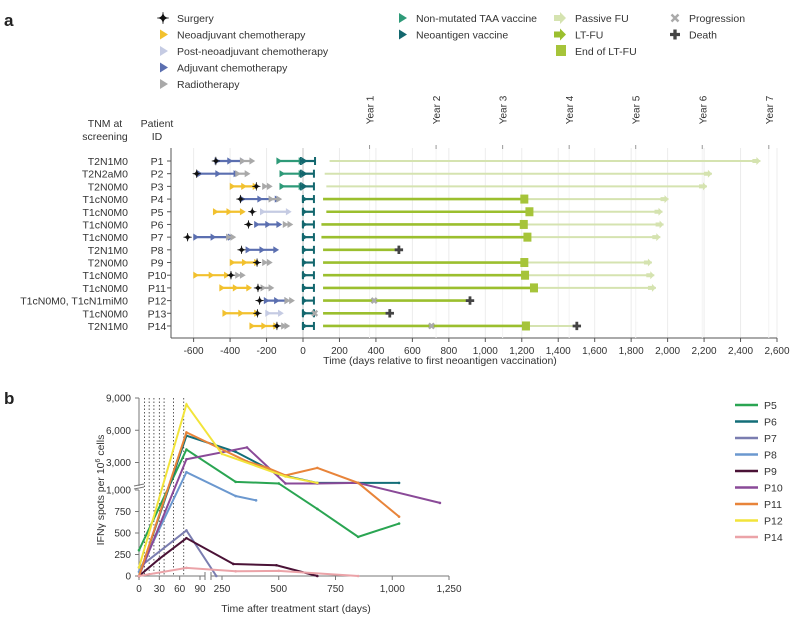 The image size is (800, 627). Describe the element at coordinates (101, 490) in the screenshot. I see `ifn-y-label: IFNγ spots per 106 cells` at that location.